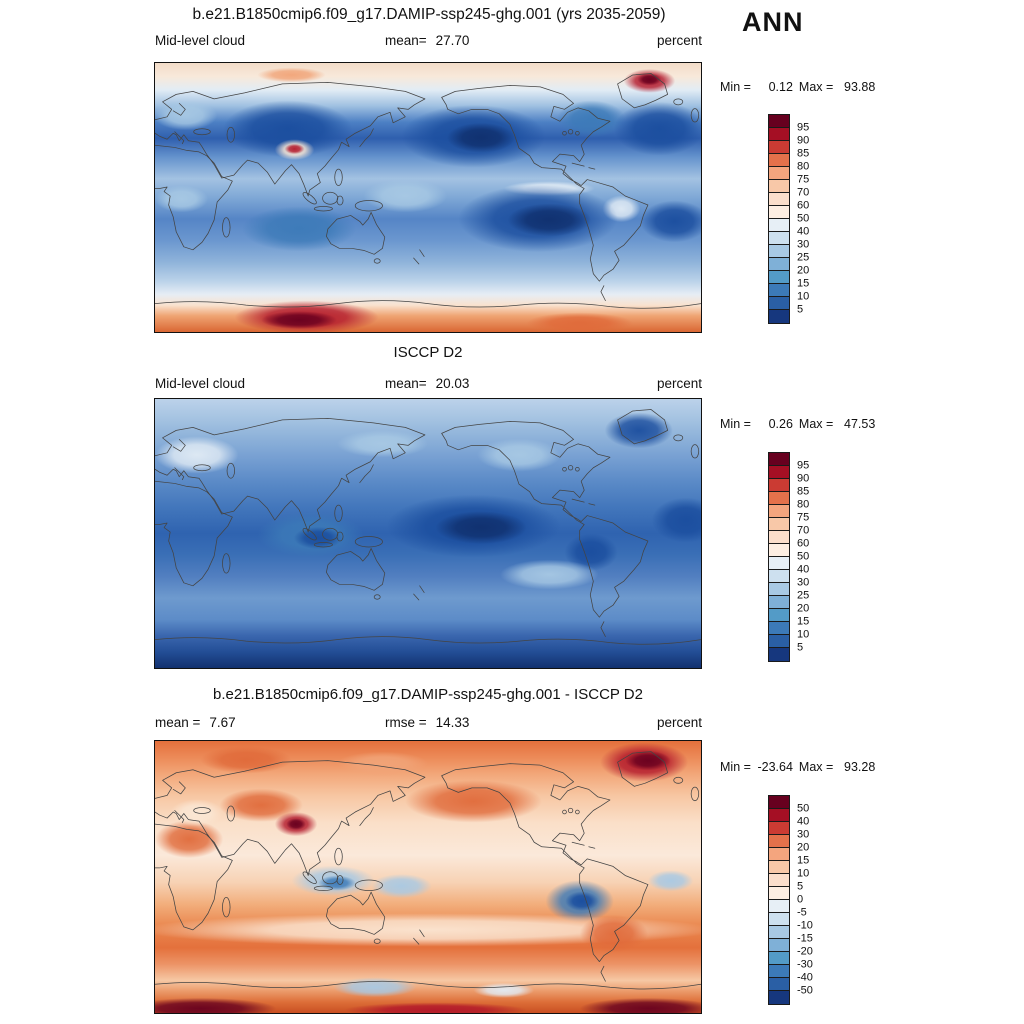  Describe the element at coordinates (860, 424) in the screenshot. I see `panel2-max-value: 47.53` at that location.